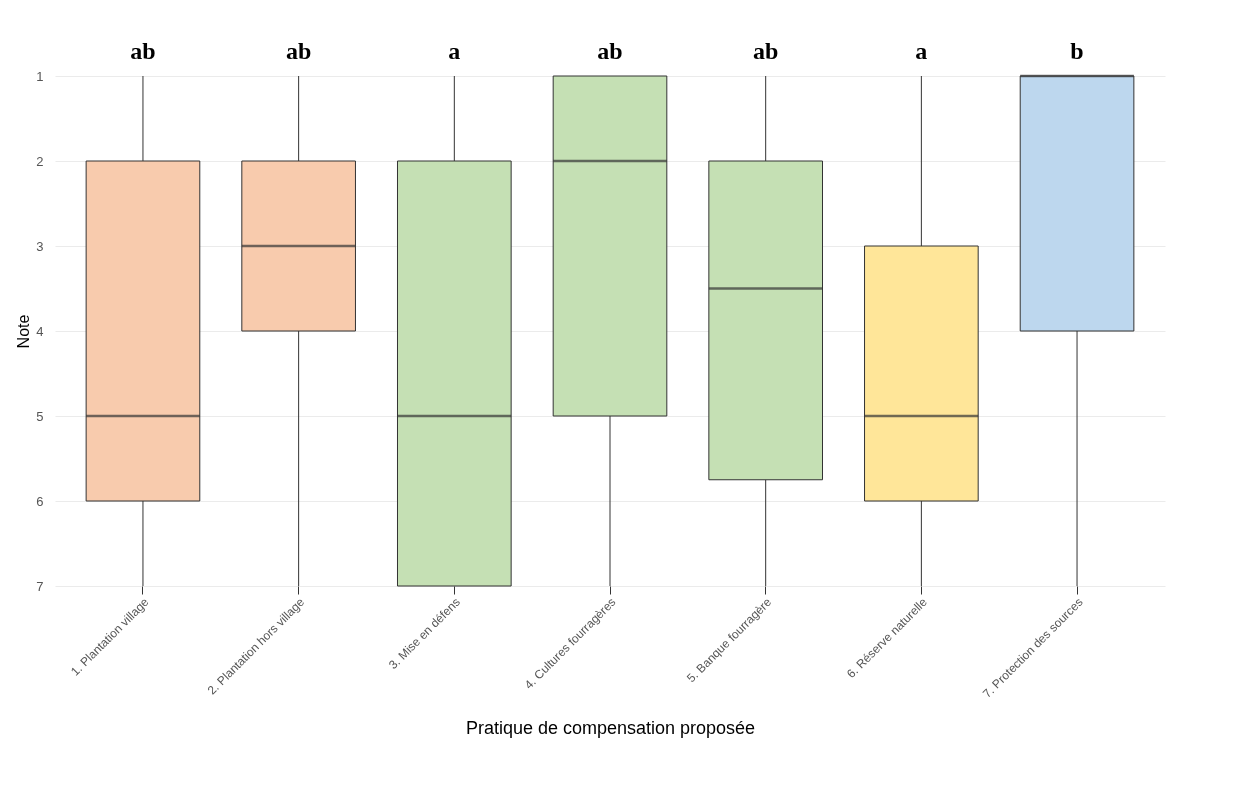 Image resolution: width=1252 pixels, height=792 pixels. Describe the element at coordinates (40, 331) in the screenshot. I see `y-tick-label: 4` at that location.